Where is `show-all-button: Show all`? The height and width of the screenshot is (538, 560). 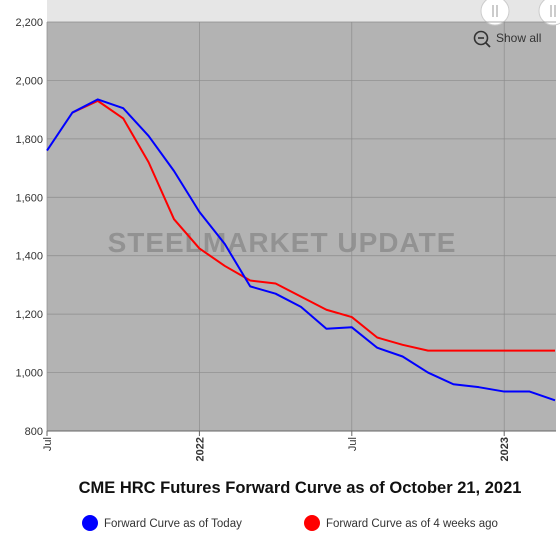 show-all-button: Show all is located at coordinates (518, 38).